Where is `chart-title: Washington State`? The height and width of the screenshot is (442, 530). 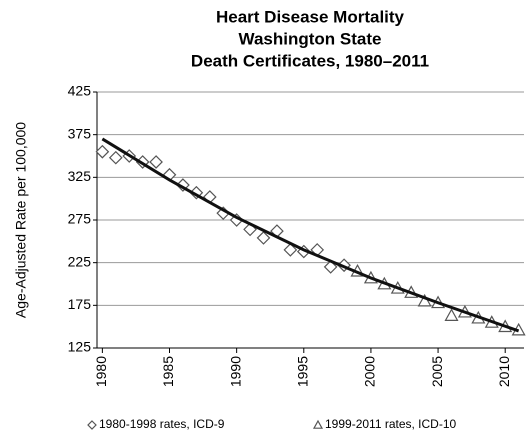
chart-title: Washington State is located at coordinates (310, 38).